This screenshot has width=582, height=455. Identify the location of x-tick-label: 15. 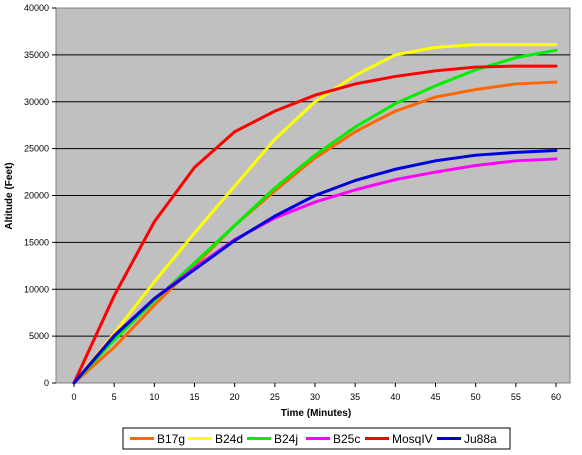
(194, 397).